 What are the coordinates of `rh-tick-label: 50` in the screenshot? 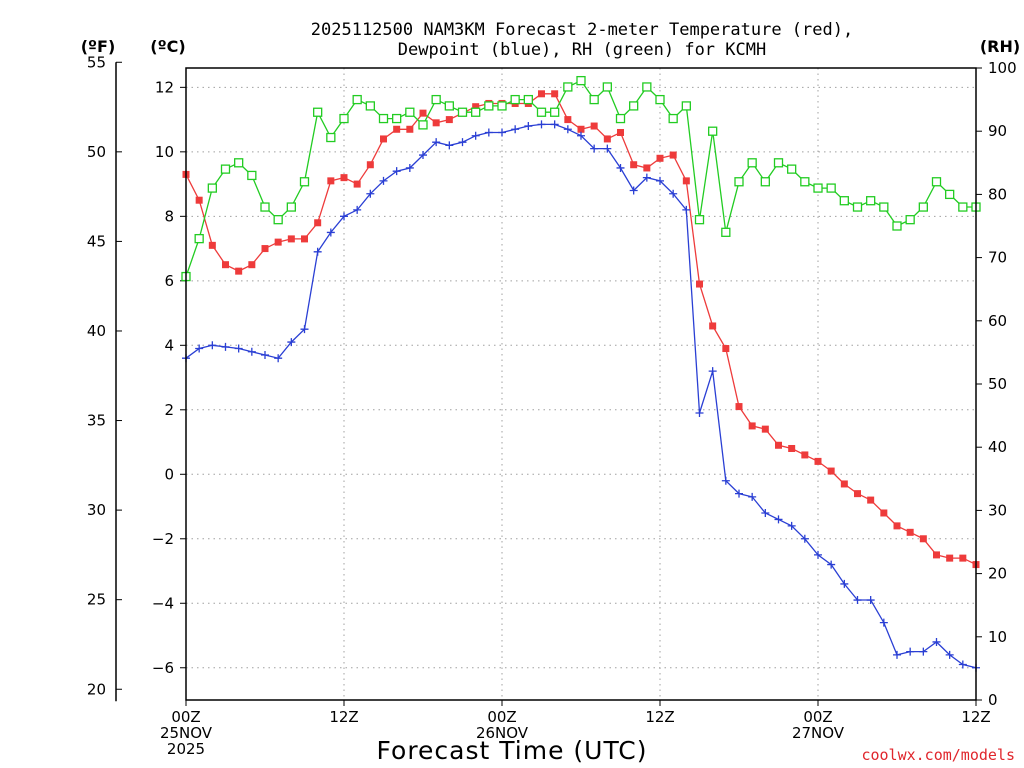 It's located at (997, 384).